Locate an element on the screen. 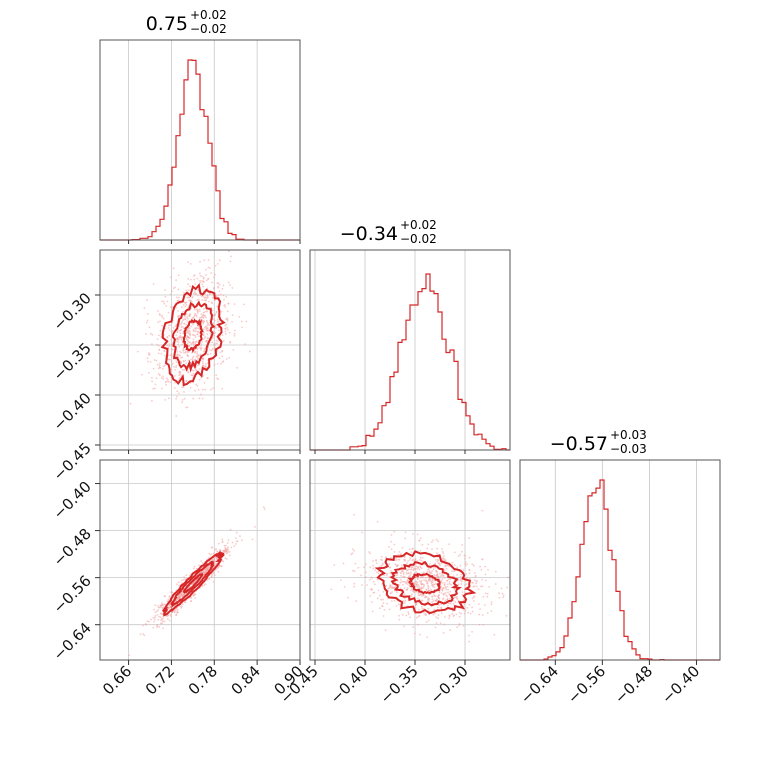 The height and width of the screenshot is (760, 760). y-tick-label: −0.56 is located at coordinates (72, 594).